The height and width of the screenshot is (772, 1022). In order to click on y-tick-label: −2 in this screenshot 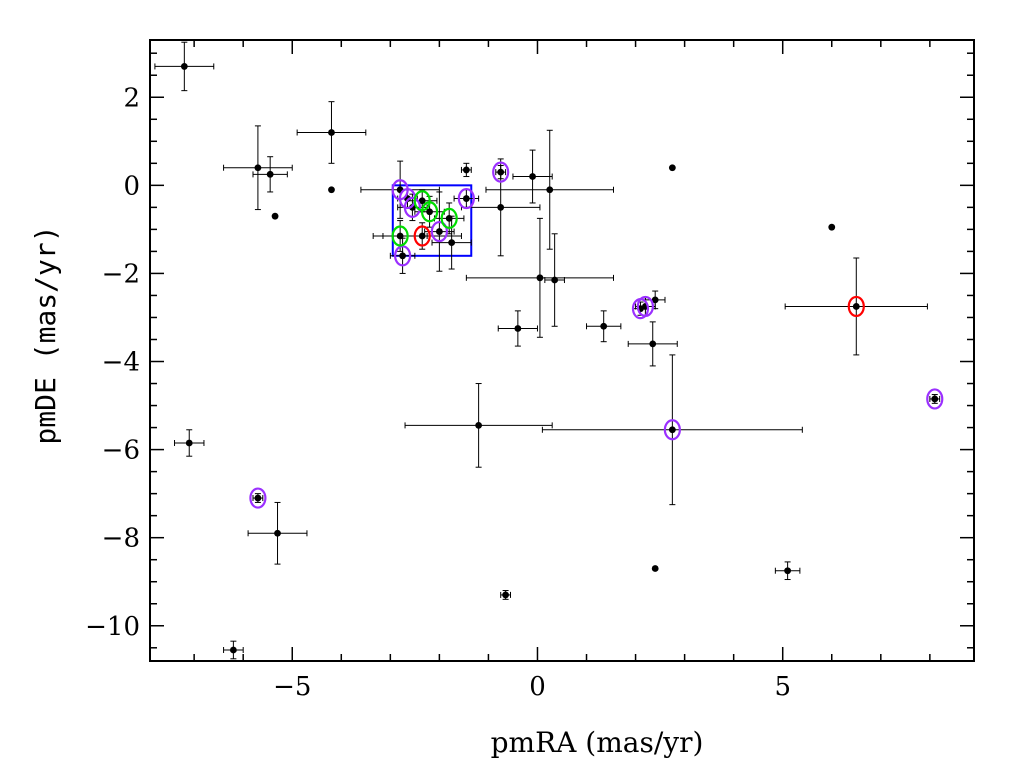, I will do `click(121, 274)`.